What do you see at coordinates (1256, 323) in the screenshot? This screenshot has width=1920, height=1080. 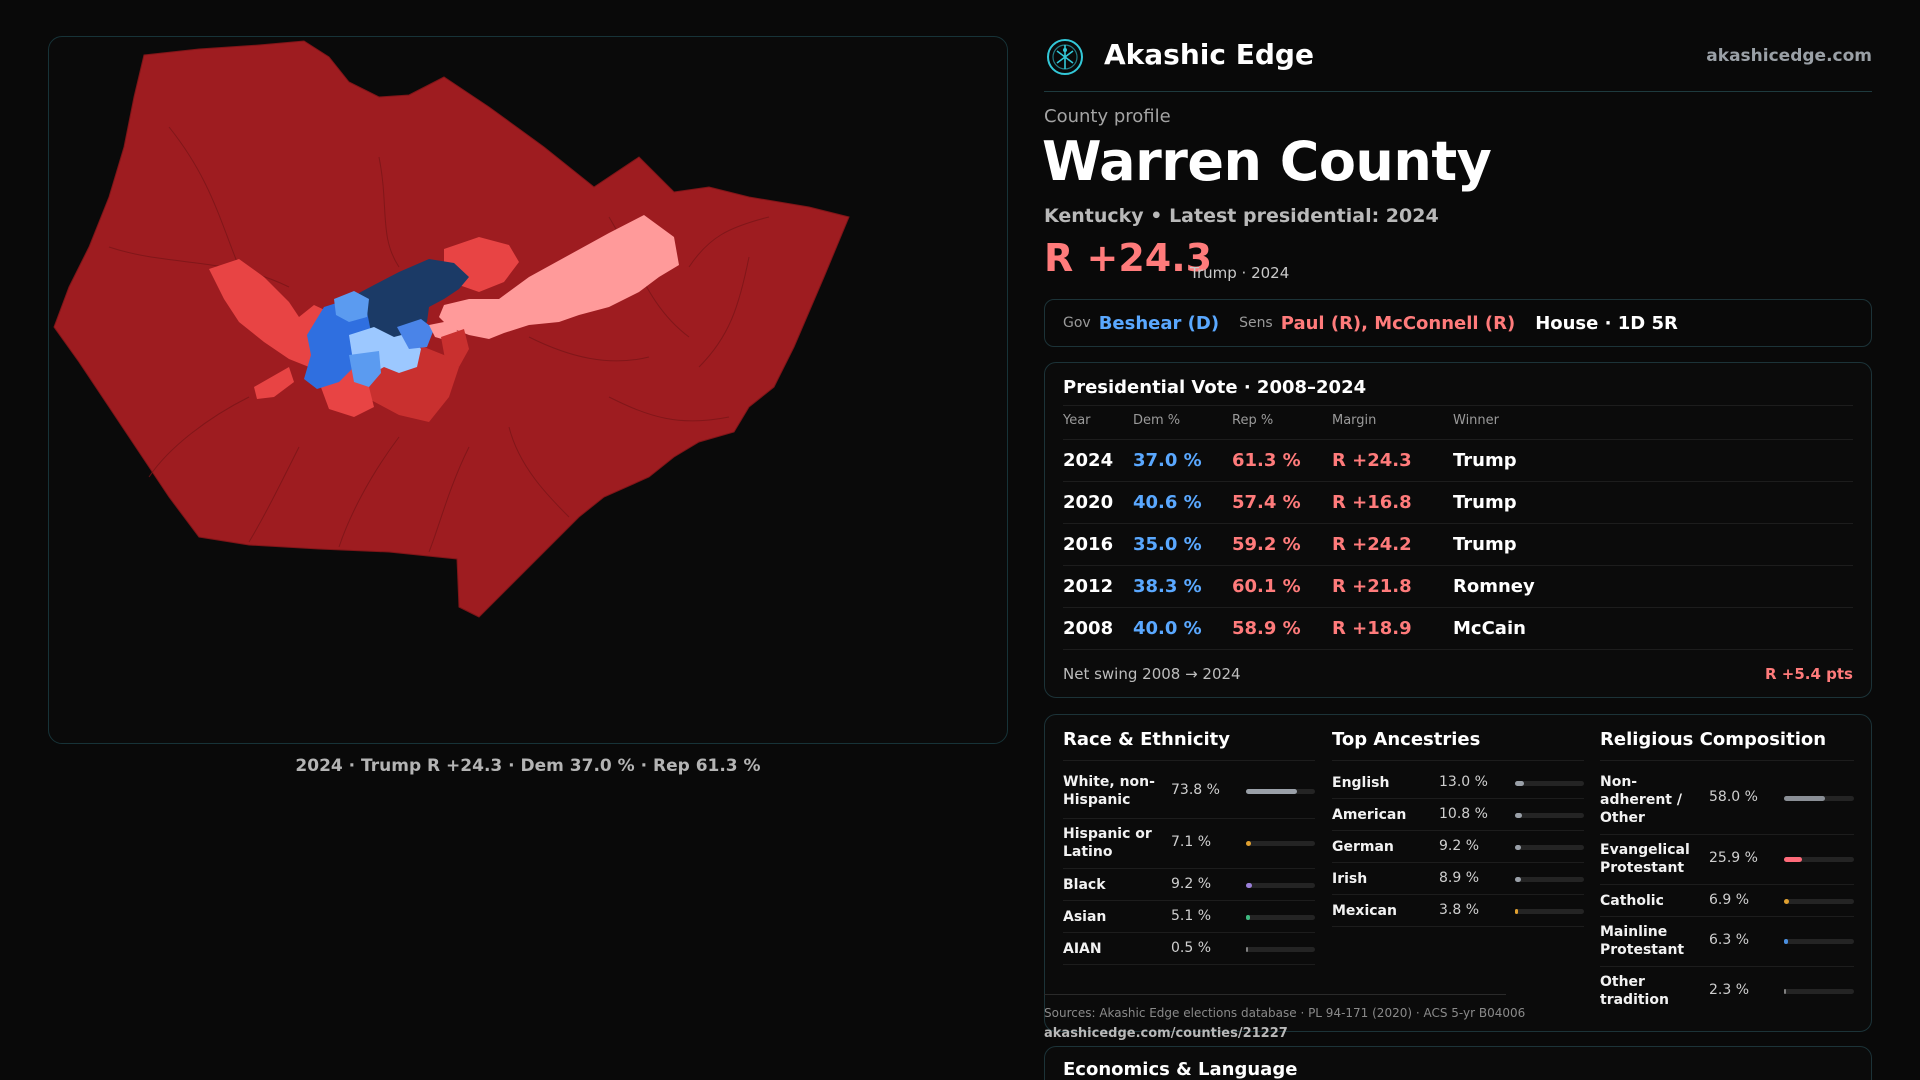 I see `sens-key: Sens` at bounding box center [1256, 323].